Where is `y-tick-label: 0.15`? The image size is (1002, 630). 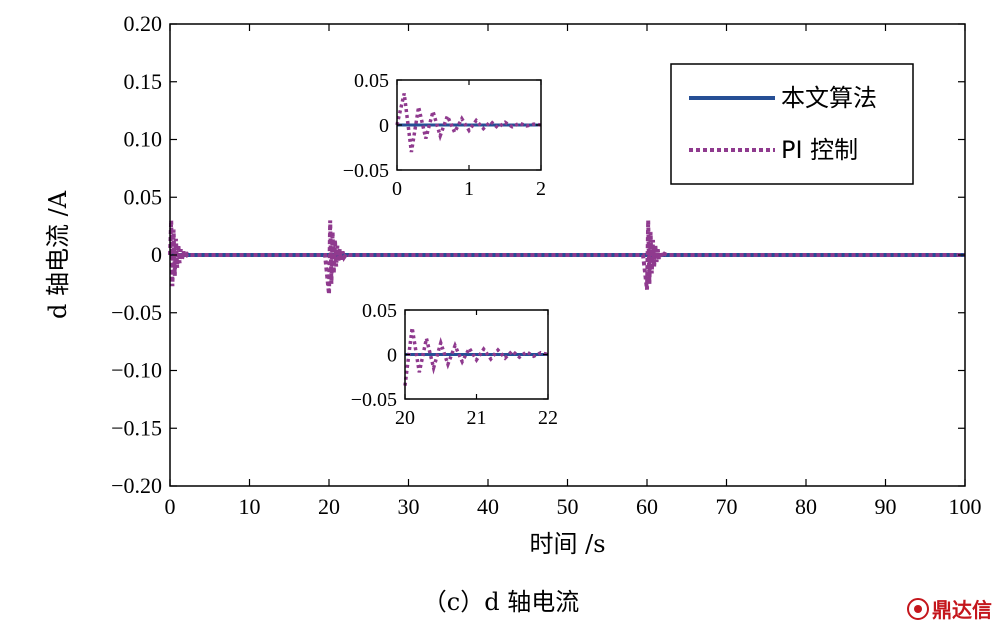 y-tick-label: 0.15 is located at coordinates (143, 81).